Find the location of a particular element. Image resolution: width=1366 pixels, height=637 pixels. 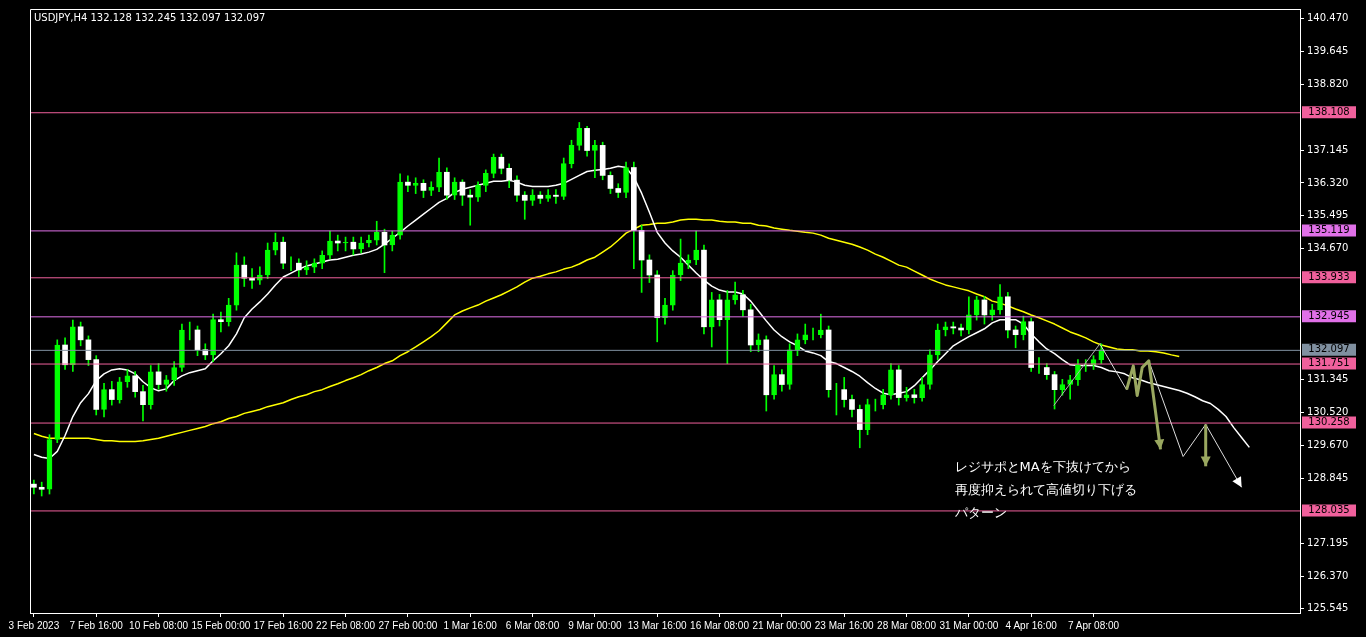

x-tick-label: 27 Feb 00:00 is located at coordinates (408, 625).